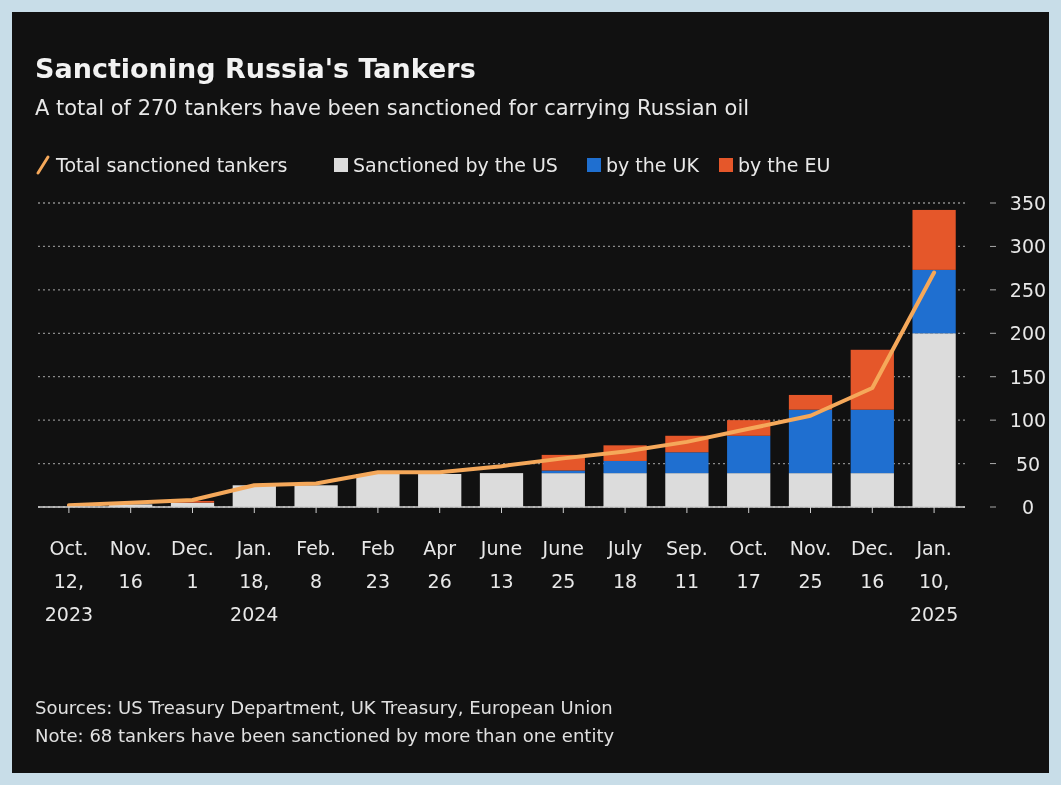  What do you see at coordinates (872, 564) in the screenshot?
I see `x-tick-label: Dec. 16` at bounding box center [872, 564].